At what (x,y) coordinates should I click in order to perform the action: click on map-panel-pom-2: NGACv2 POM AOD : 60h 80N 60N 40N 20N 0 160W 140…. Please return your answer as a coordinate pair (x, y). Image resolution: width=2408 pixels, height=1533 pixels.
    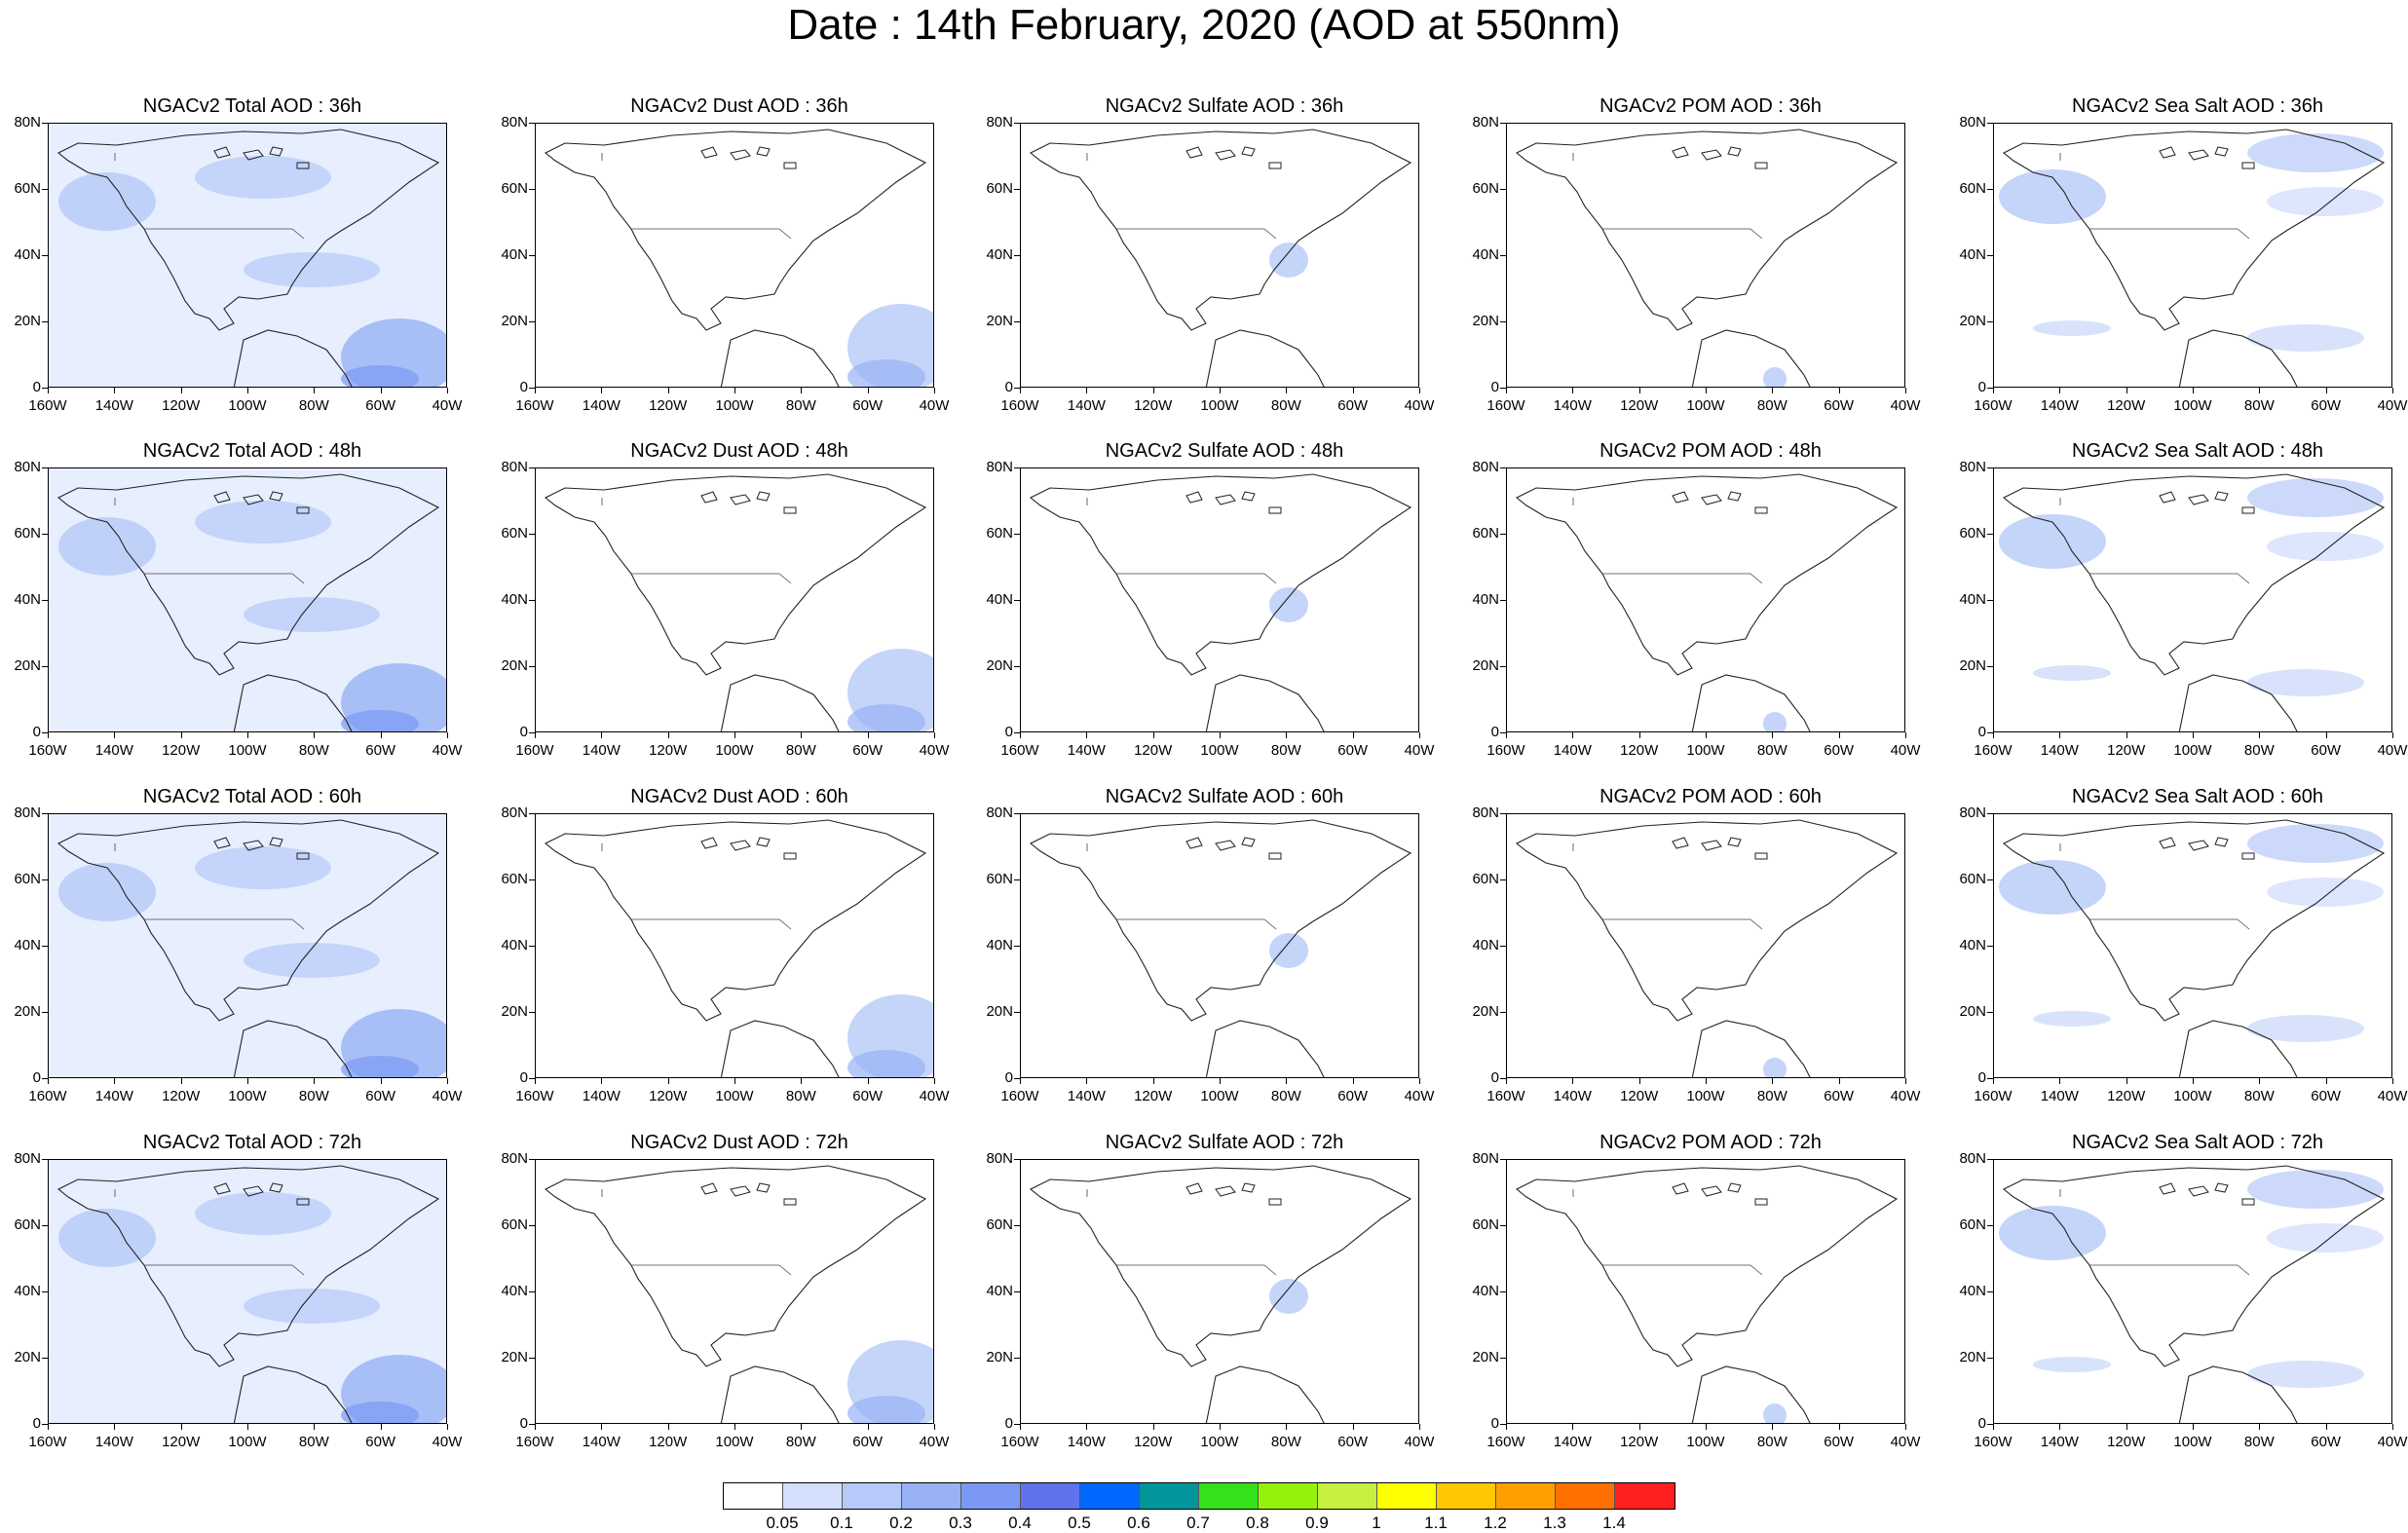
    Looking at the image, I should click on (1696, 965).